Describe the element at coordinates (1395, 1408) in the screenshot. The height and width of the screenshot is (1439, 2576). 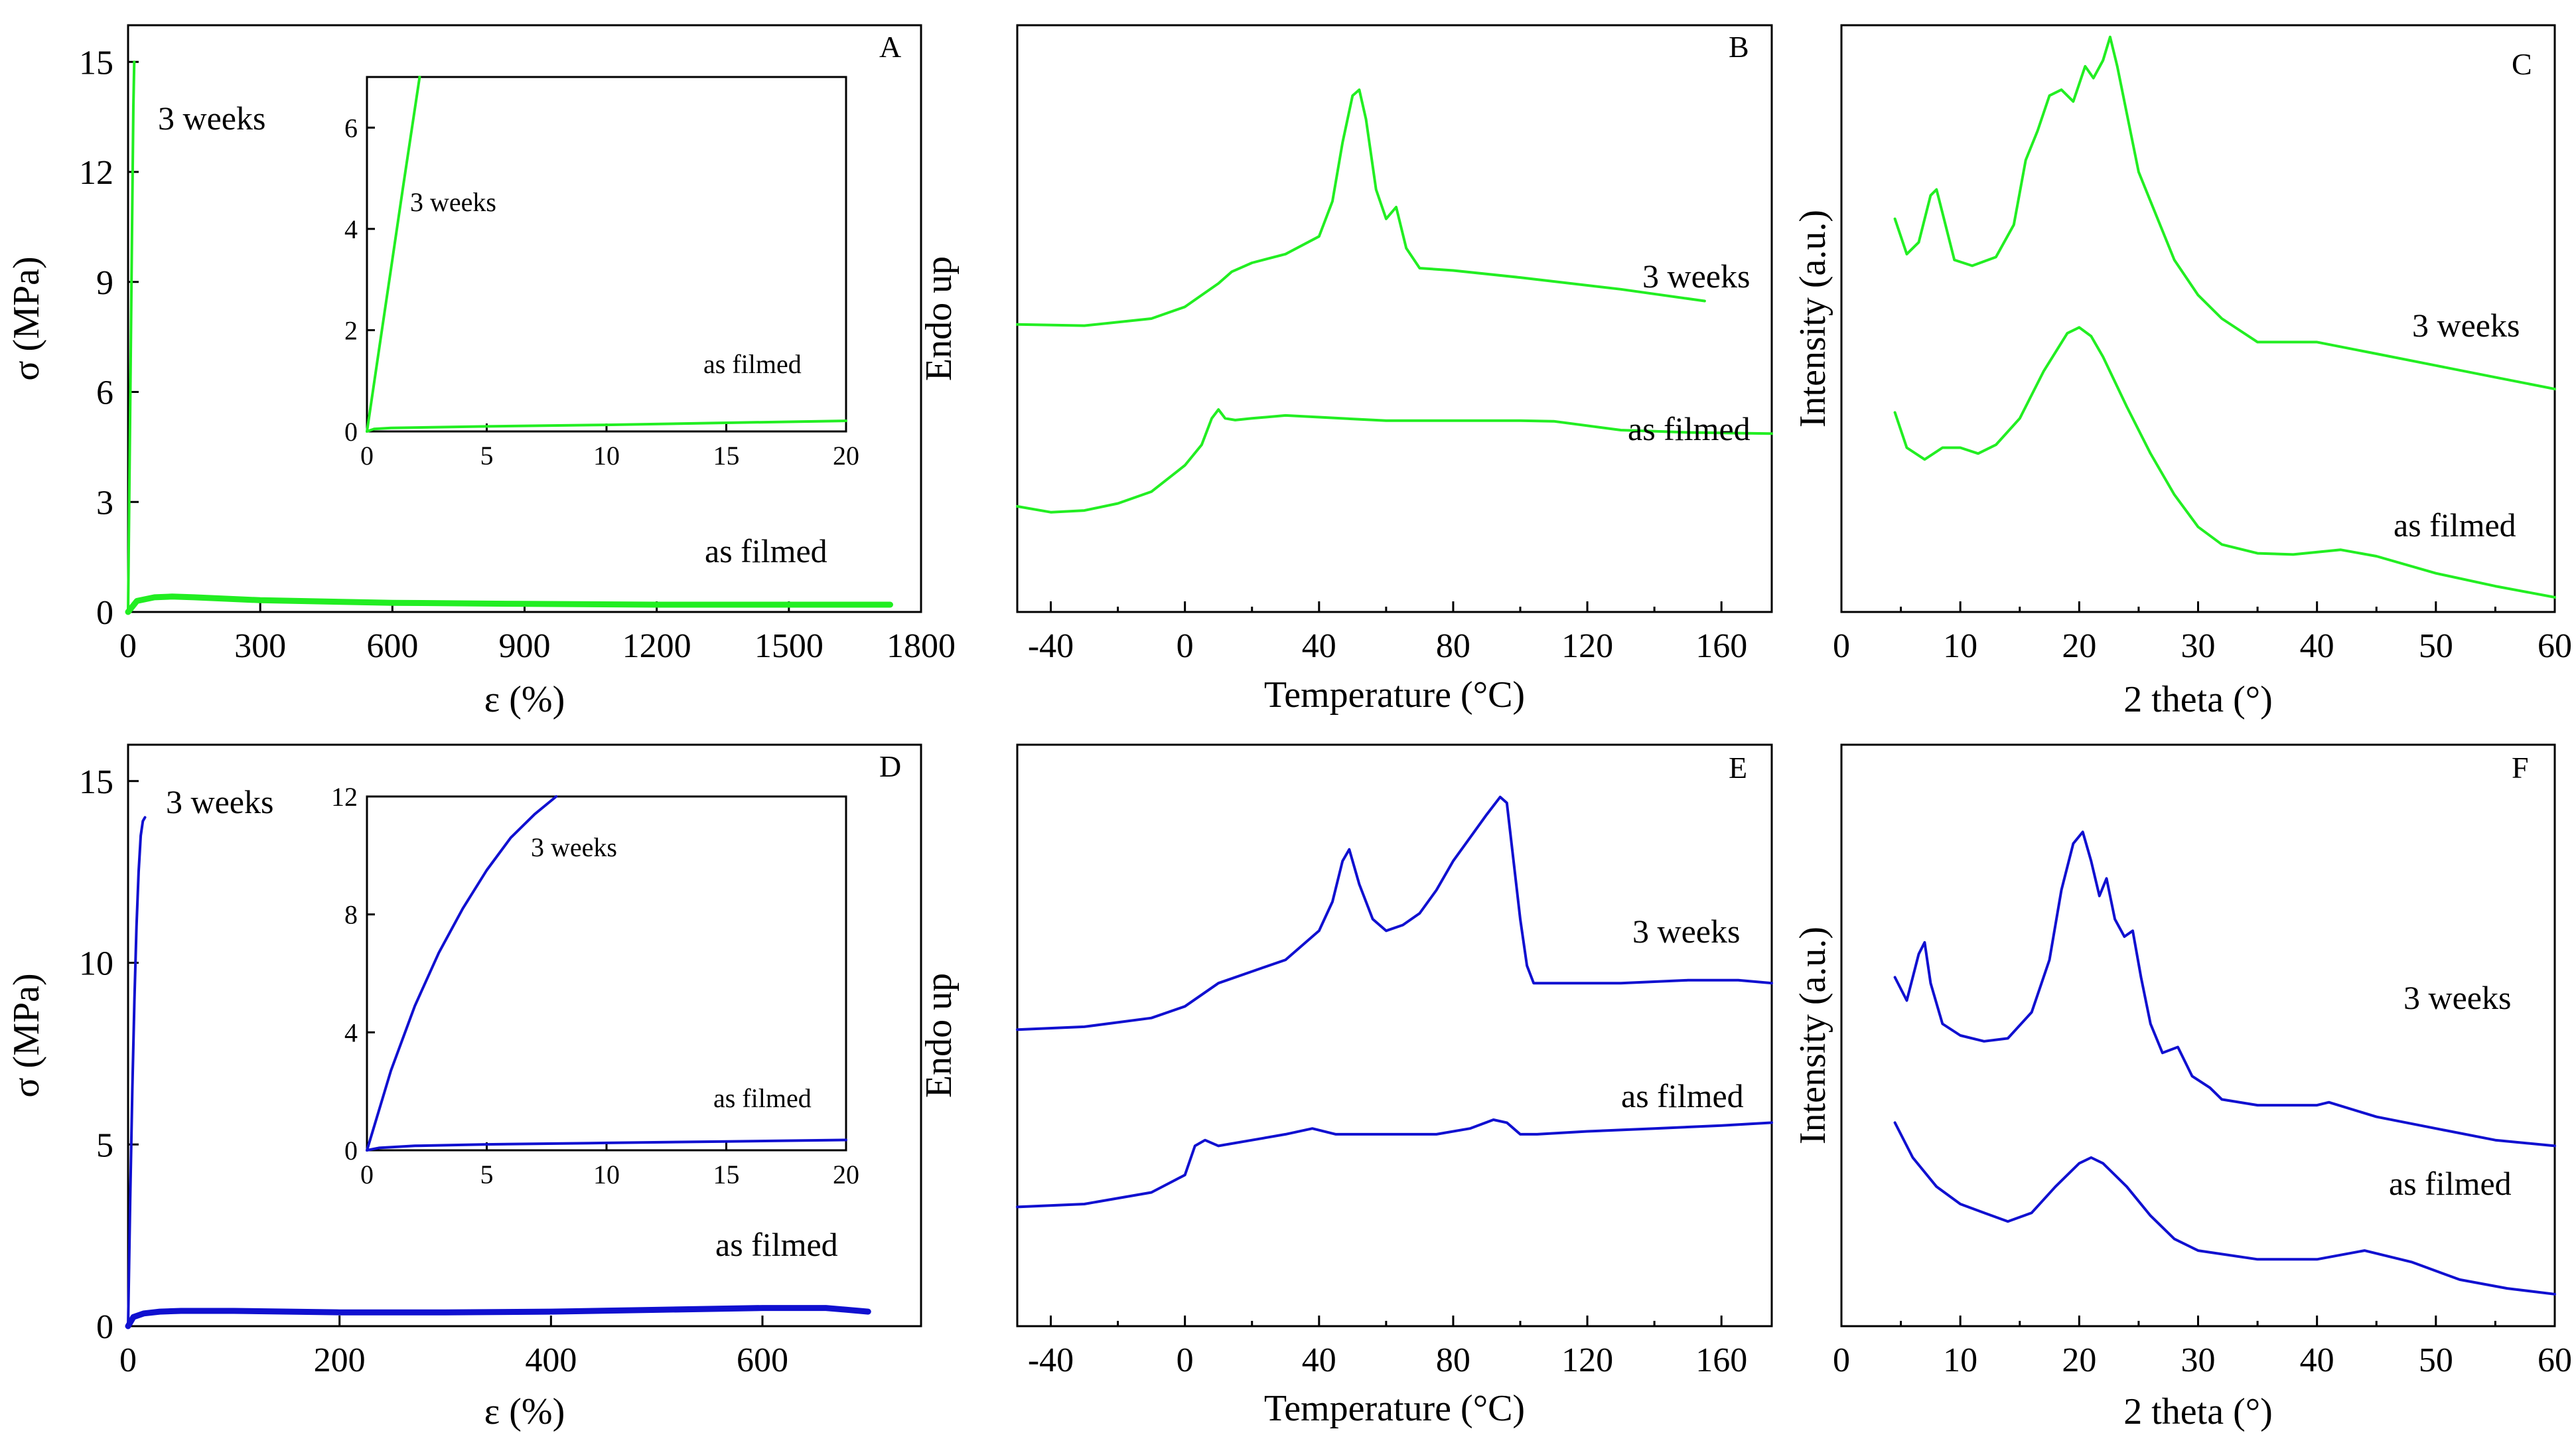
I see `panel-e-x-axis-label: Temperature (°C)` at that location.